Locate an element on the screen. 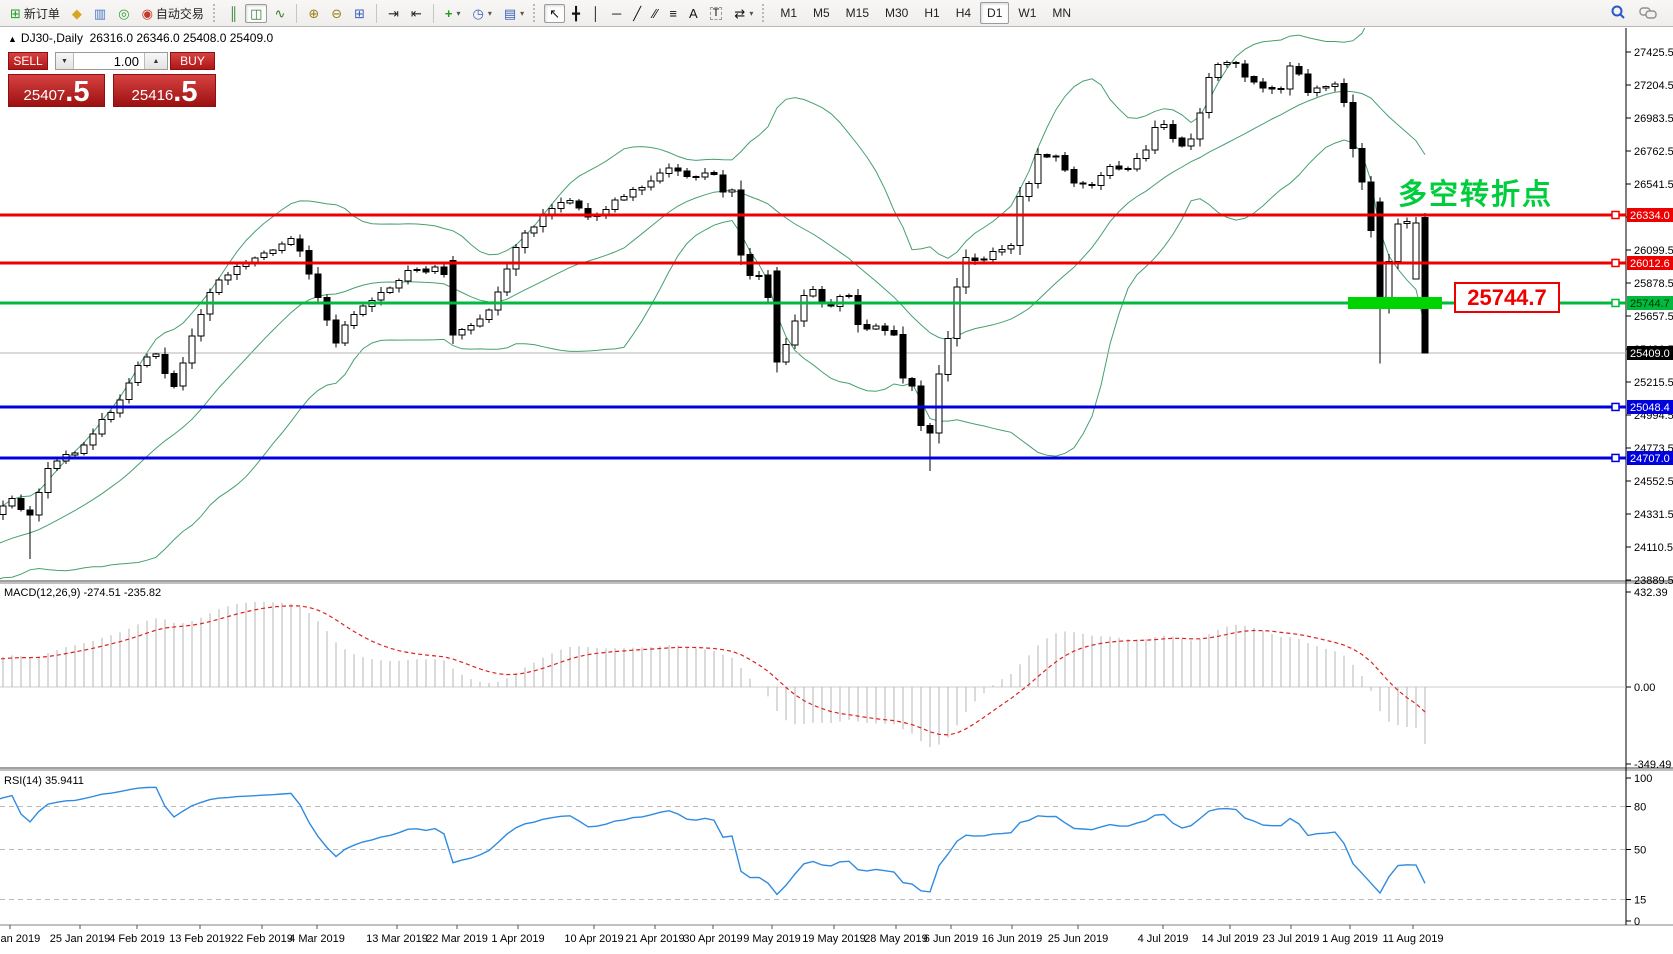 The height and width of the screenshot is (954, 1673). price-tick-label: 25878.5 is located at coordinates (1653, 284).